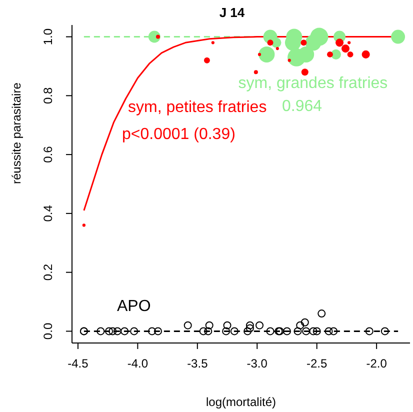 Image resolution: width=413 pixels, height=412 pixels. What do you see at coordinates (317, 363) in the screenshot?
I see `x-tick-label: -2.5` at bounding box center [317, 363].